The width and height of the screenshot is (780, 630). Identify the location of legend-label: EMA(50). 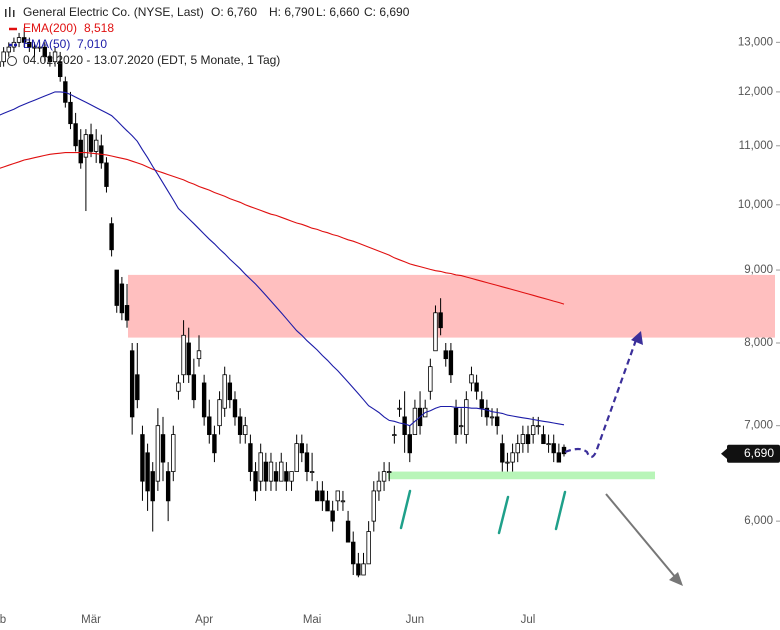
(46, 44).